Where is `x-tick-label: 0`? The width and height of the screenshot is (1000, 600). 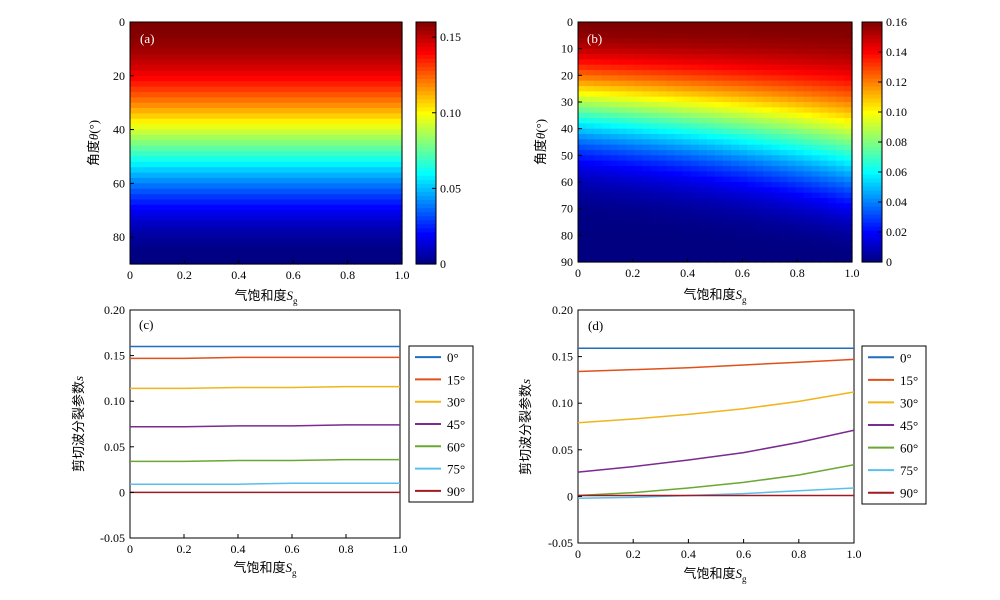
x-tick-label: 0 is located at coordinates (130, 549).